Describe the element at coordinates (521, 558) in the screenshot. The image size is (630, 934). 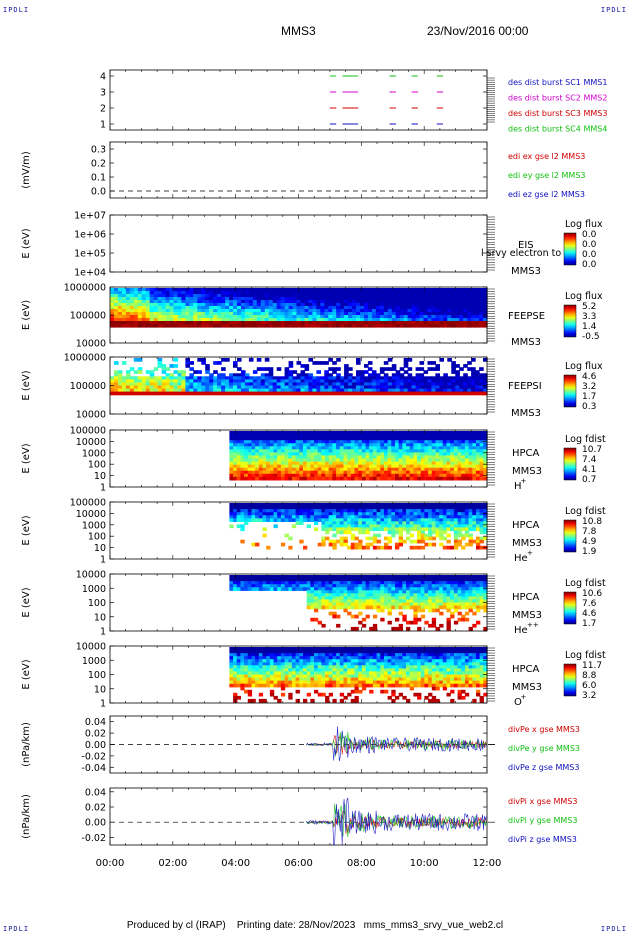
I see `hpca-he-species-label: He` at that location.